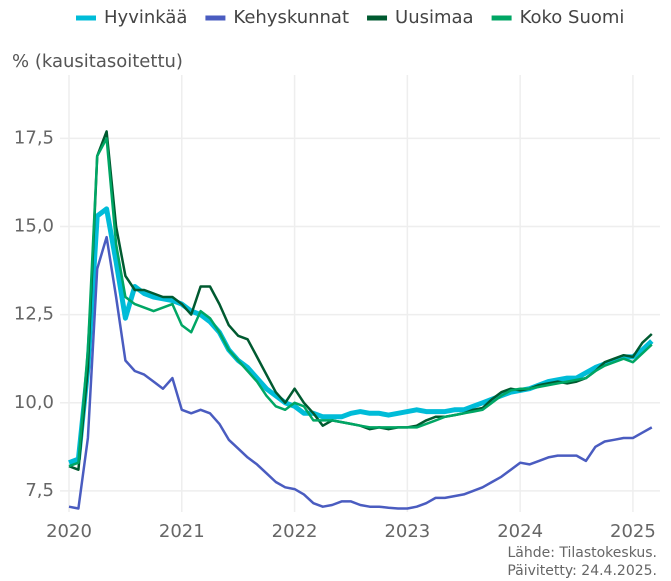  I want to click on y-tick-label: 12,5, so click(34, 314).